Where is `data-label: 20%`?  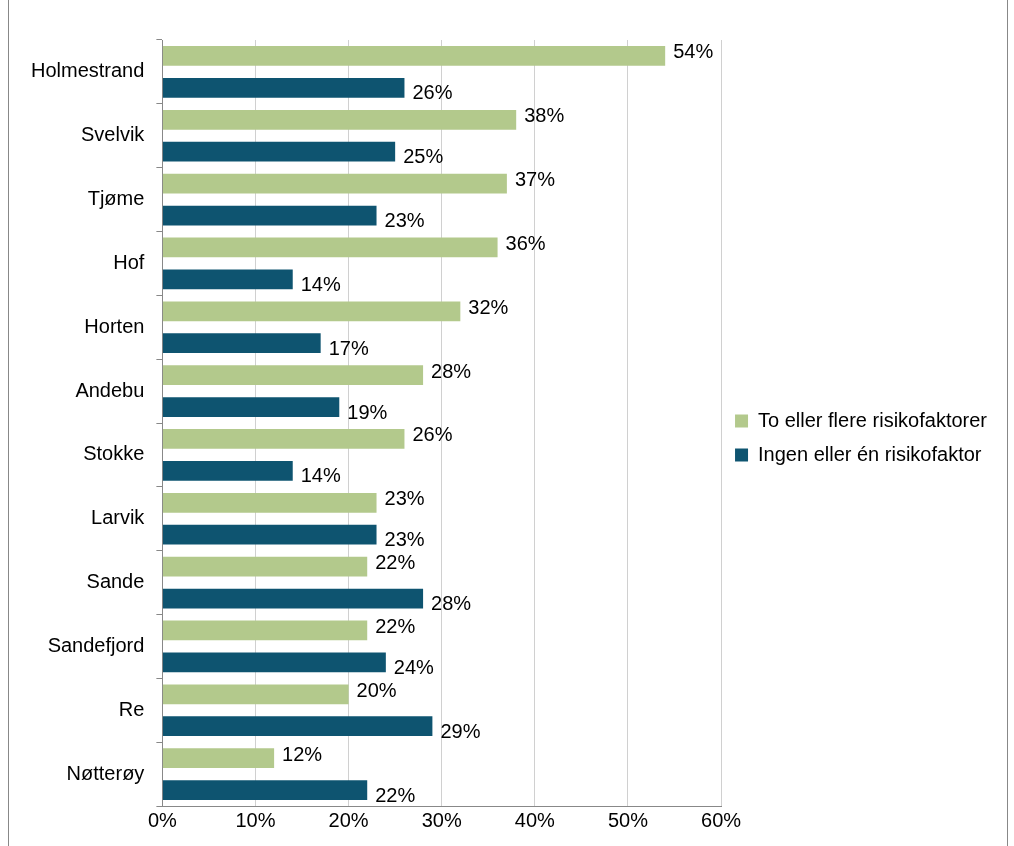
data-label: 20% is located at coordinates (376, 689).